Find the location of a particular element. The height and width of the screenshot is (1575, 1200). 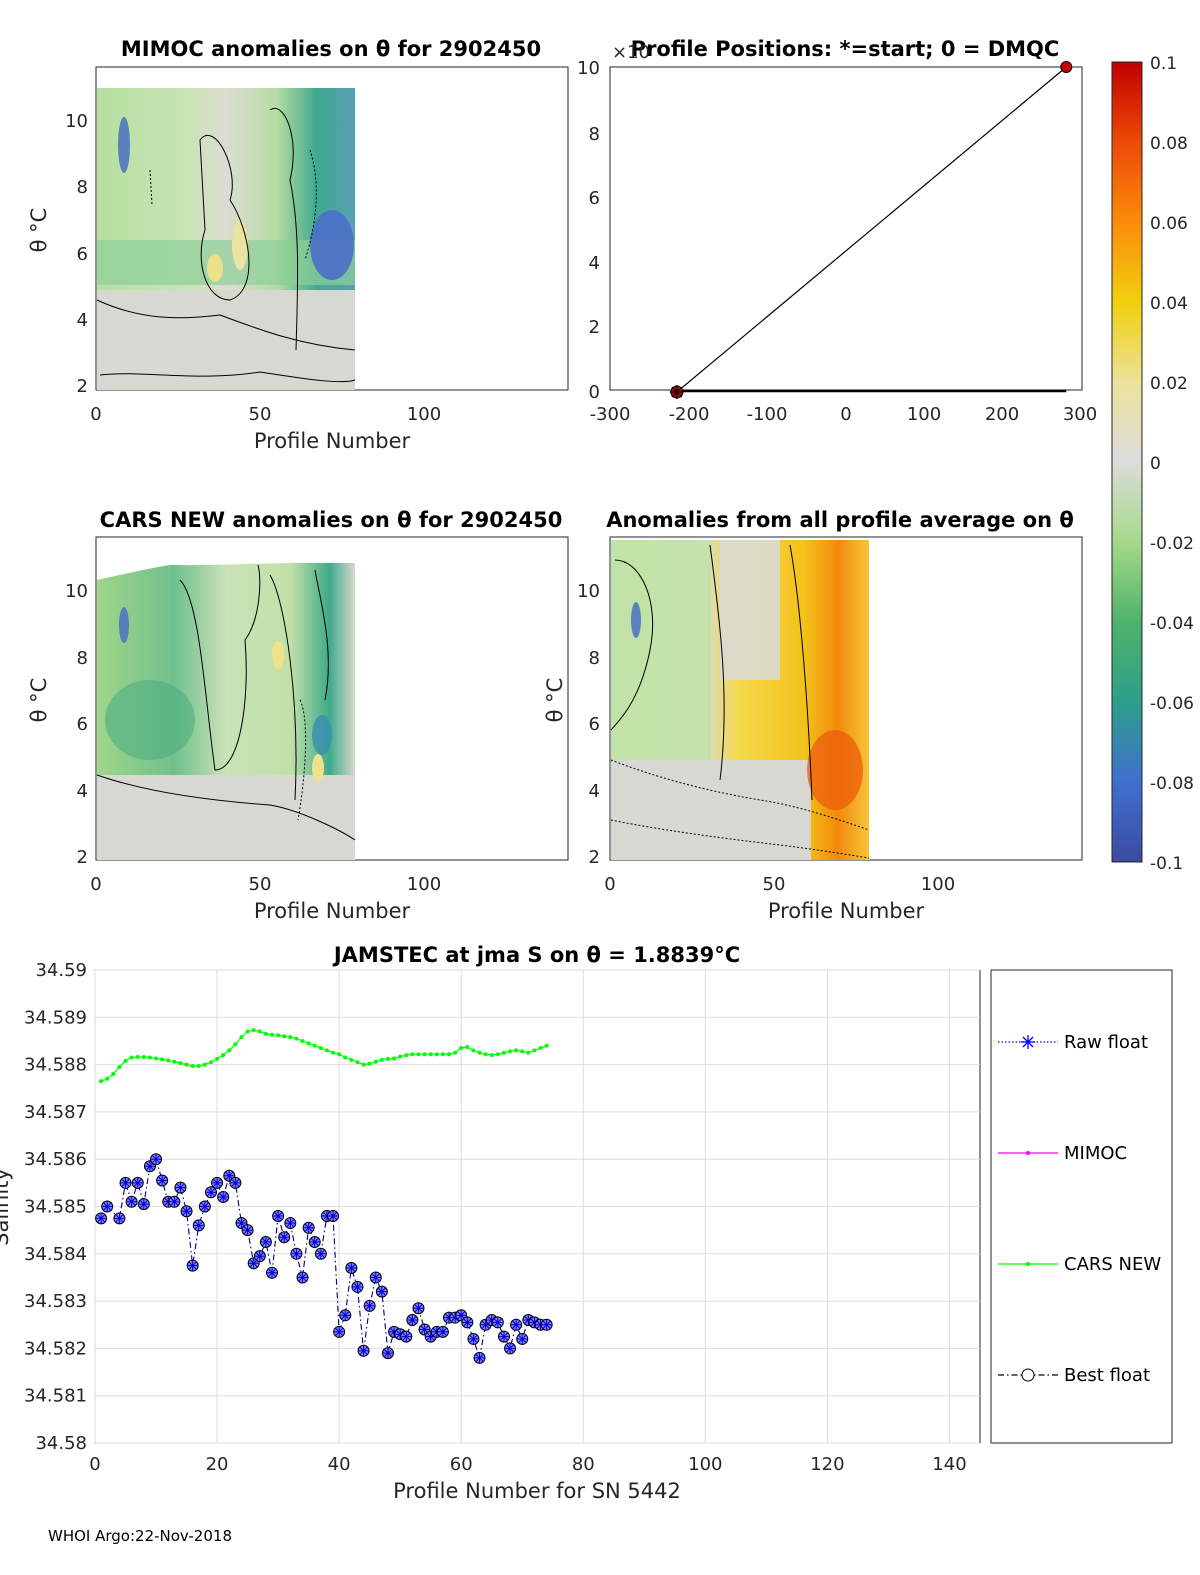

asterisk-marker-icon is located at coordinates (1028, 1042).